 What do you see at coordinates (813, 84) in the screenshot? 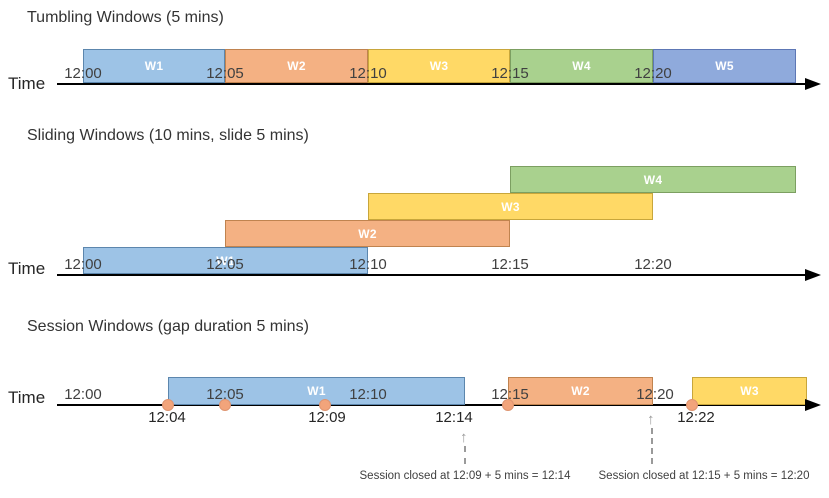
I see `tumbling-axis-arrowhead-icon` at bounding box center [813, 84].